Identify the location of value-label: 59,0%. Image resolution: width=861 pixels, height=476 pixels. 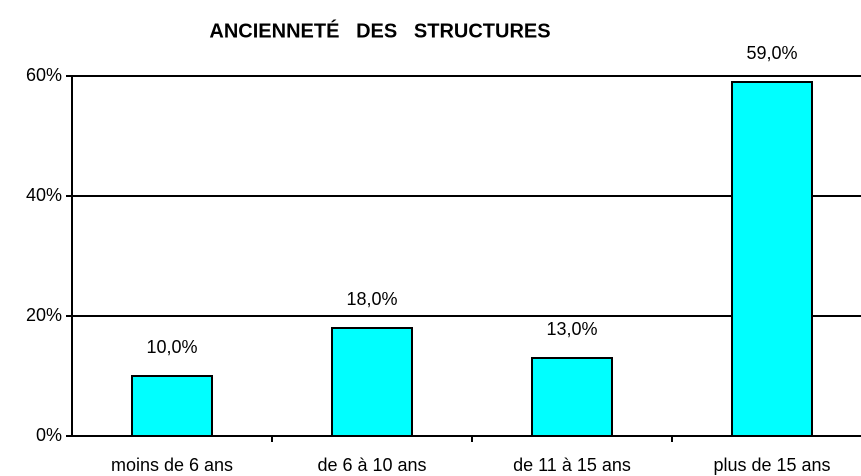
(771, 53).